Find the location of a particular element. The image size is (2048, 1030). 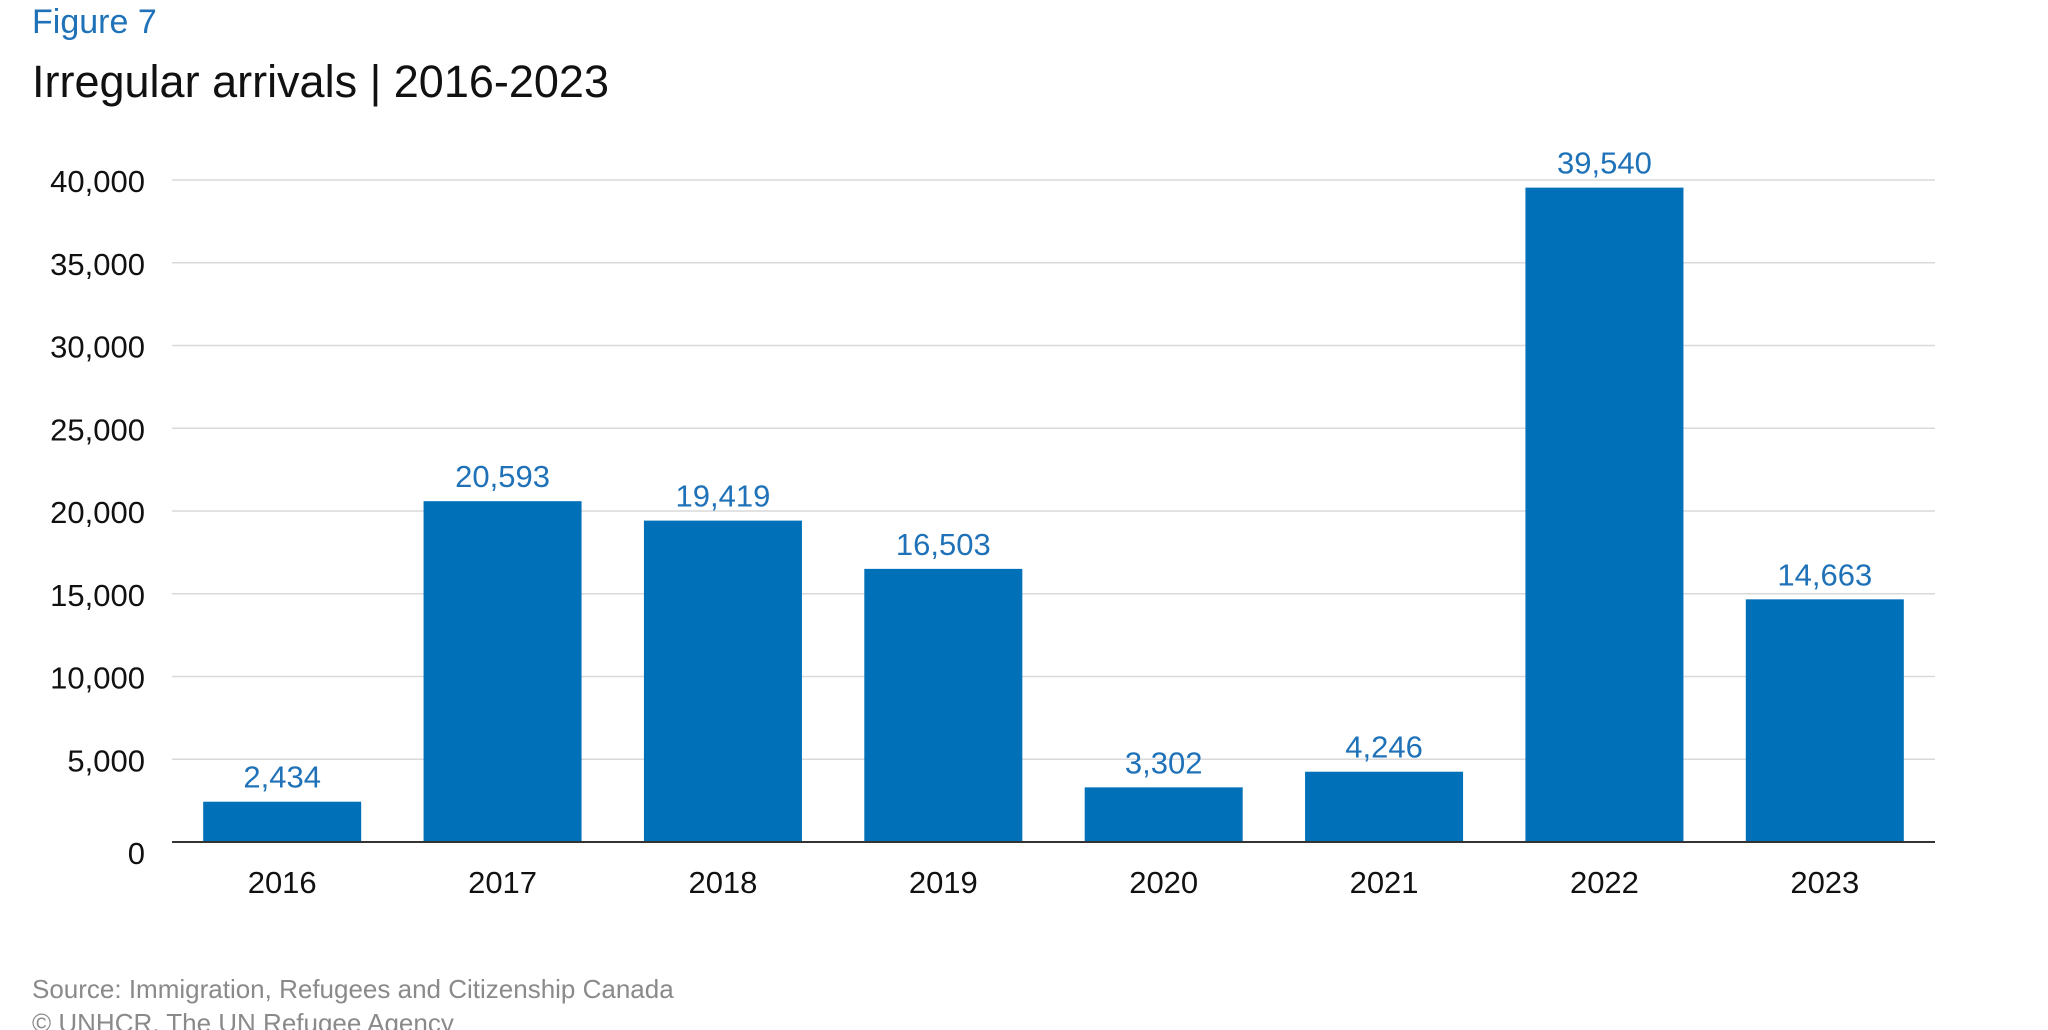

y-tick-label: 0 is located at coordinates (136, 853).